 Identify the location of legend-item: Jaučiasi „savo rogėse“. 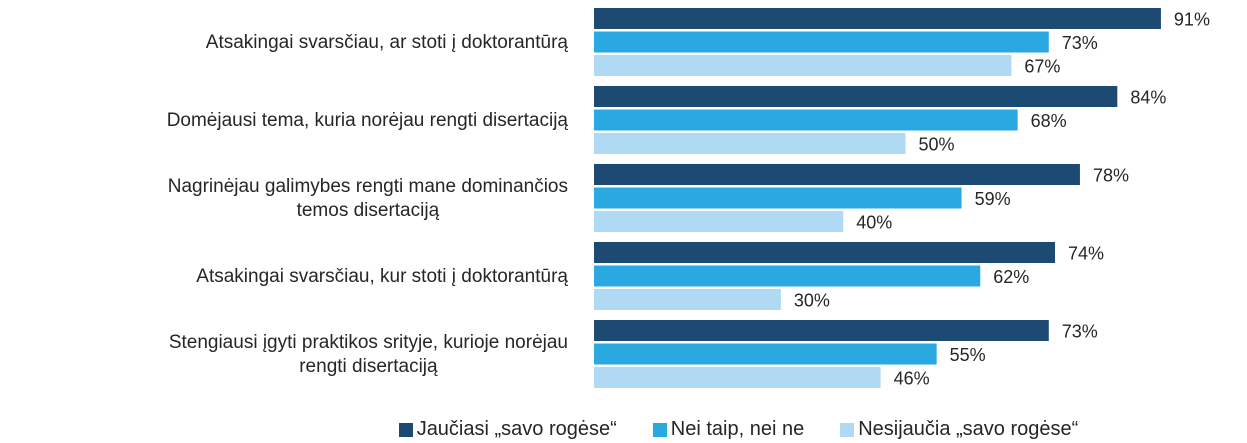
(507, 429).